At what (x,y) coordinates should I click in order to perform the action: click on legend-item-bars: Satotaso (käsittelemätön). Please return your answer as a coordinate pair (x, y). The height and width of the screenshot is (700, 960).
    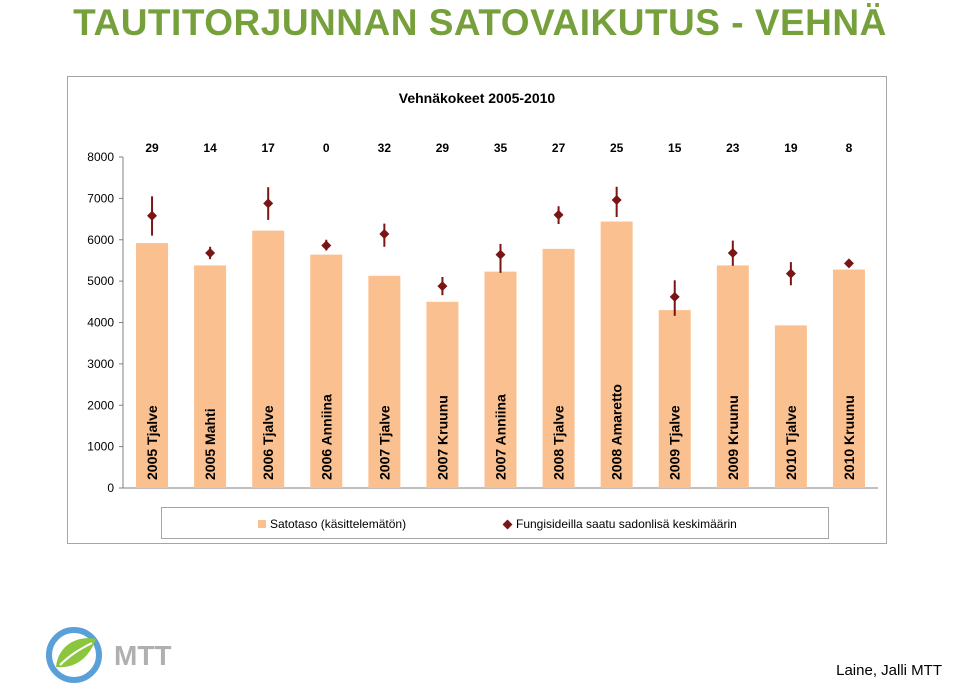
    Looking at the image, I should click on (332, 524).